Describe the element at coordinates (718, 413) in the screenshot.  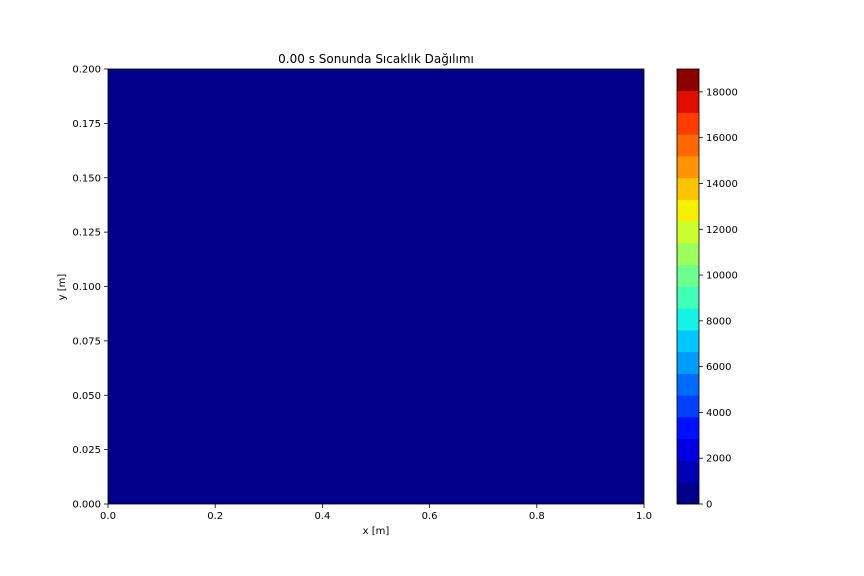
I see `colorbar-tick-label: 4000` at that location.